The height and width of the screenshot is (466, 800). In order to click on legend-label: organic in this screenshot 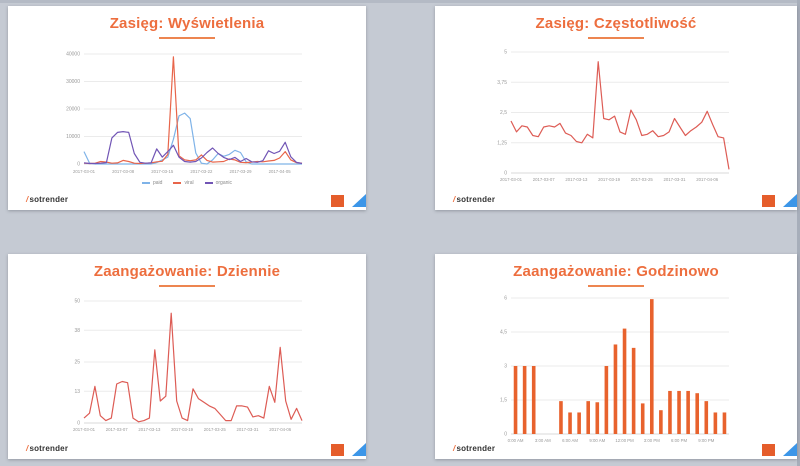, I will do `click(224, 183)`.